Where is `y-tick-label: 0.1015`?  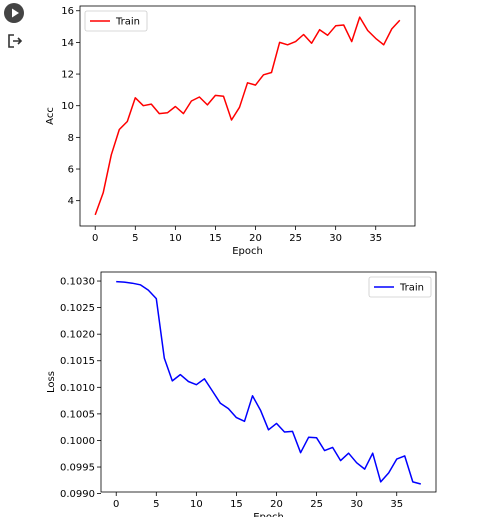 y-tick-label: 0.1015 is located at coordinates (77, 361).